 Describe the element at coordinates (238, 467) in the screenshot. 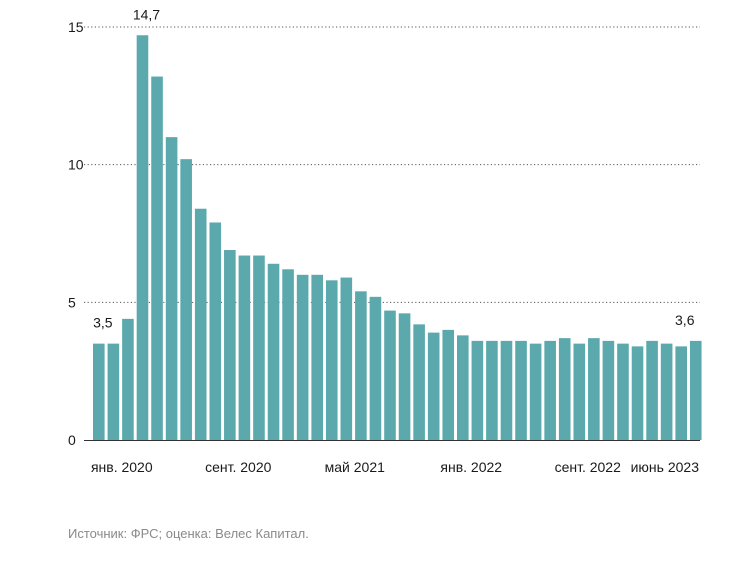

I see `x-tick-label: сент. 2020` at that location.